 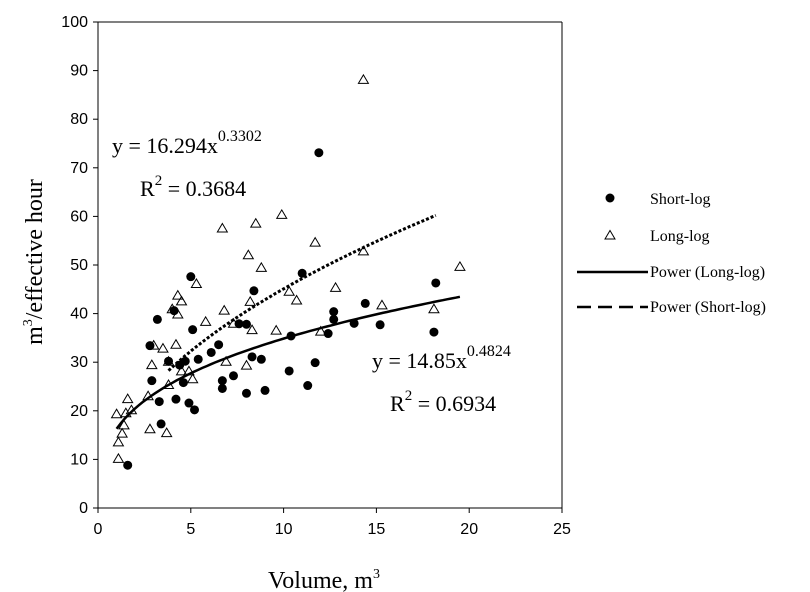 I want to click on x-tick-label: 5, so click(x=190, y=529).